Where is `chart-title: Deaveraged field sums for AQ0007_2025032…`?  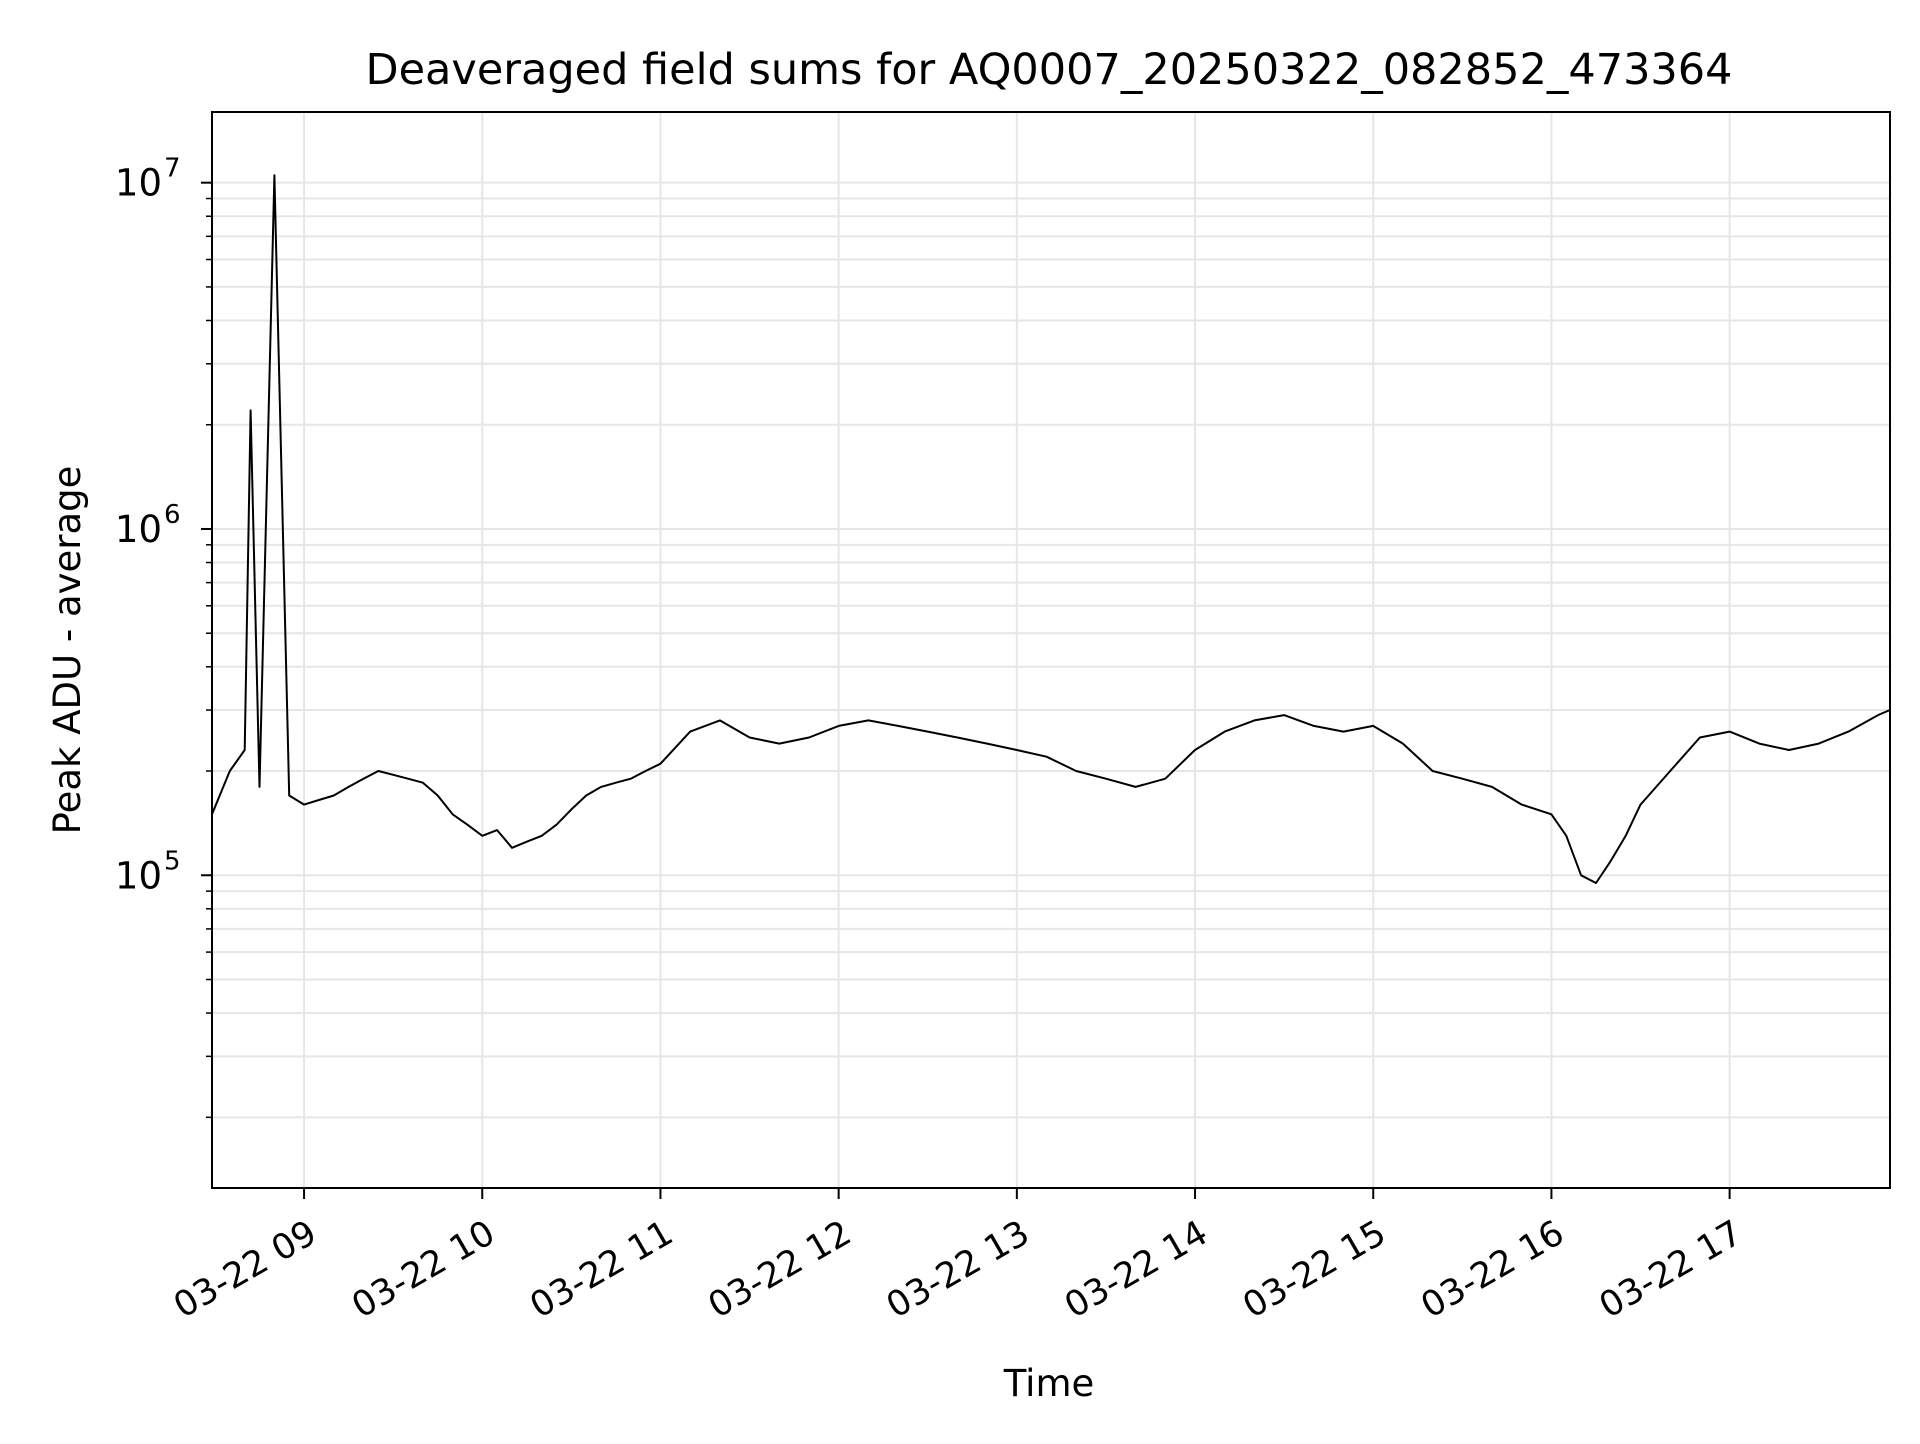 chart-title: Deaveraged field sums for AQ0007_2025032… is located at coordinates (1048, 70).